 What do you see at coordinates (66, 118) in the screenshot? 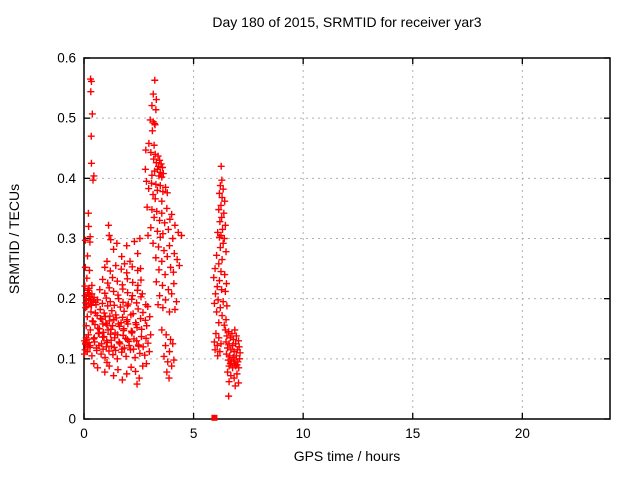
I see `y-tick-label: 0.5` at bounding box center [66, 118].